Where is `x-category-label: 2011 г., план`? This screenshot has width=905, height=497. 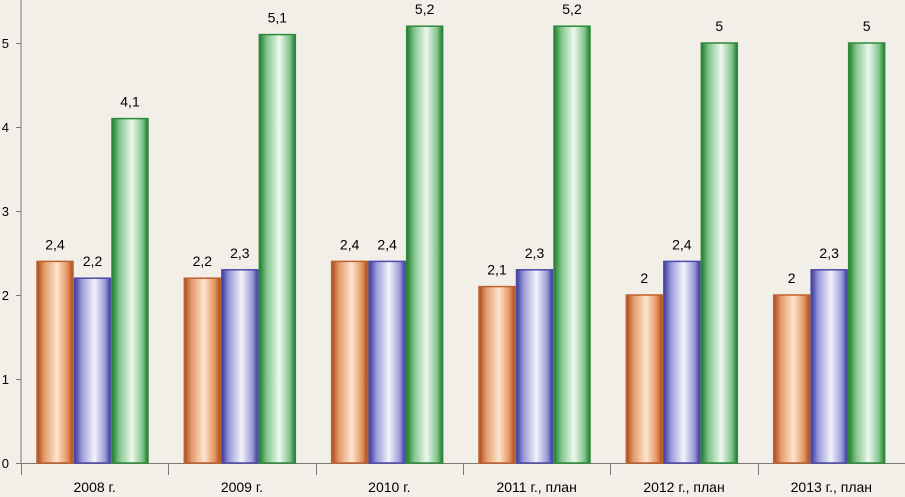
x-category-label: 2011 г., план is located at coordinates (536, 487).